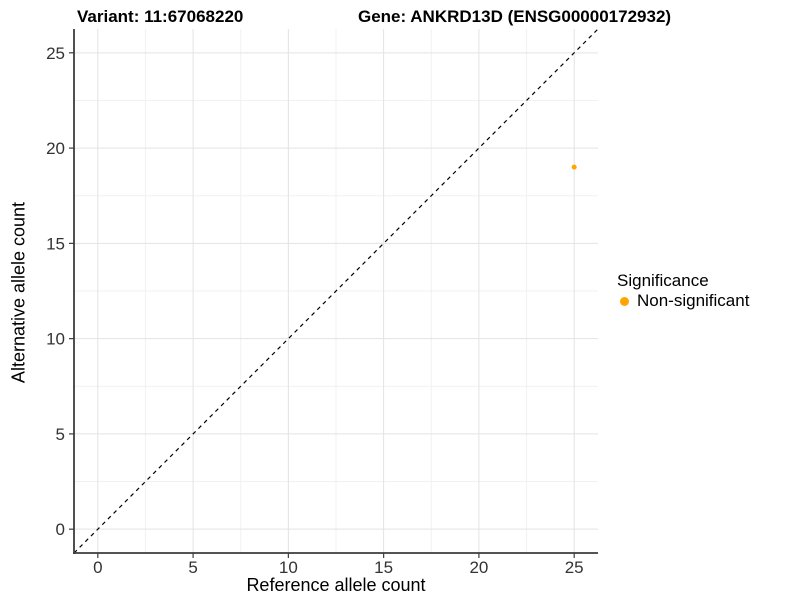  What do you see at coordinates (693, 300) in the screenshot?
I see `legend-item-label: Non-significant` at bounding box center [693, 300].